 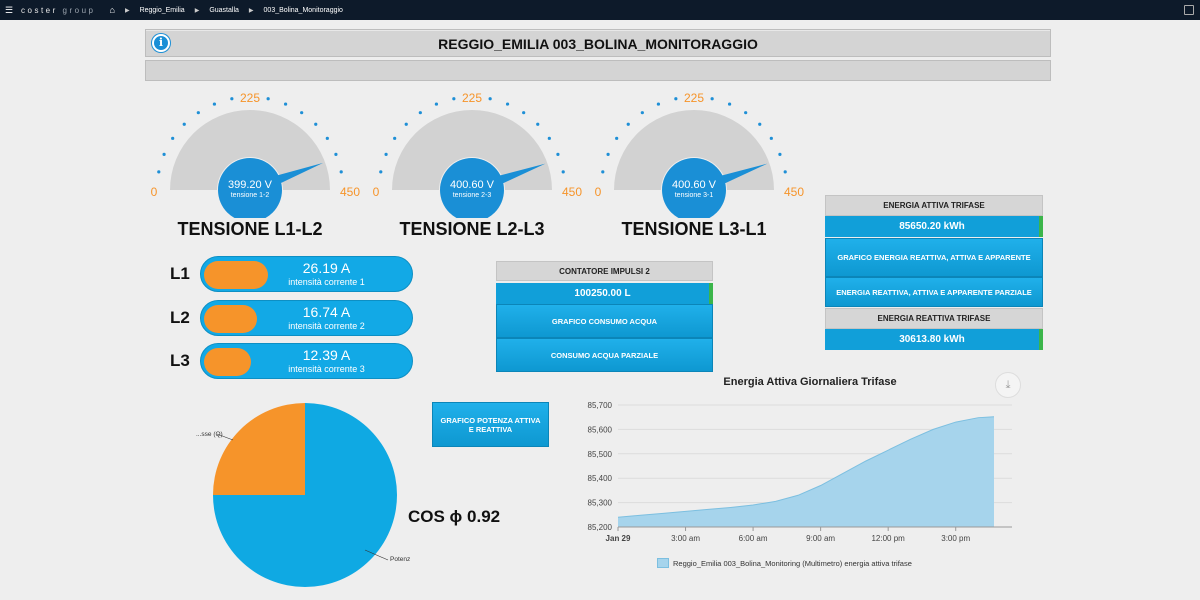 I want to click on home-icon: ⌂, so click(x=112, y=10).